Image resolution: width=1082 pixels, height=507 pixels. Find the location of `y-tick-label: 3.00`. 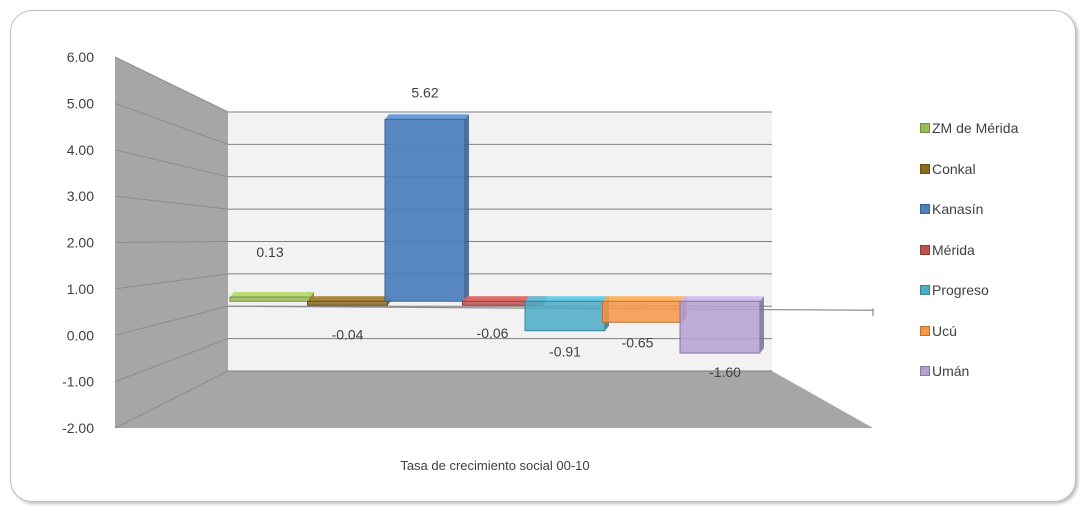

y-tick-label: 3.00 is located at coordinates (80, 196).